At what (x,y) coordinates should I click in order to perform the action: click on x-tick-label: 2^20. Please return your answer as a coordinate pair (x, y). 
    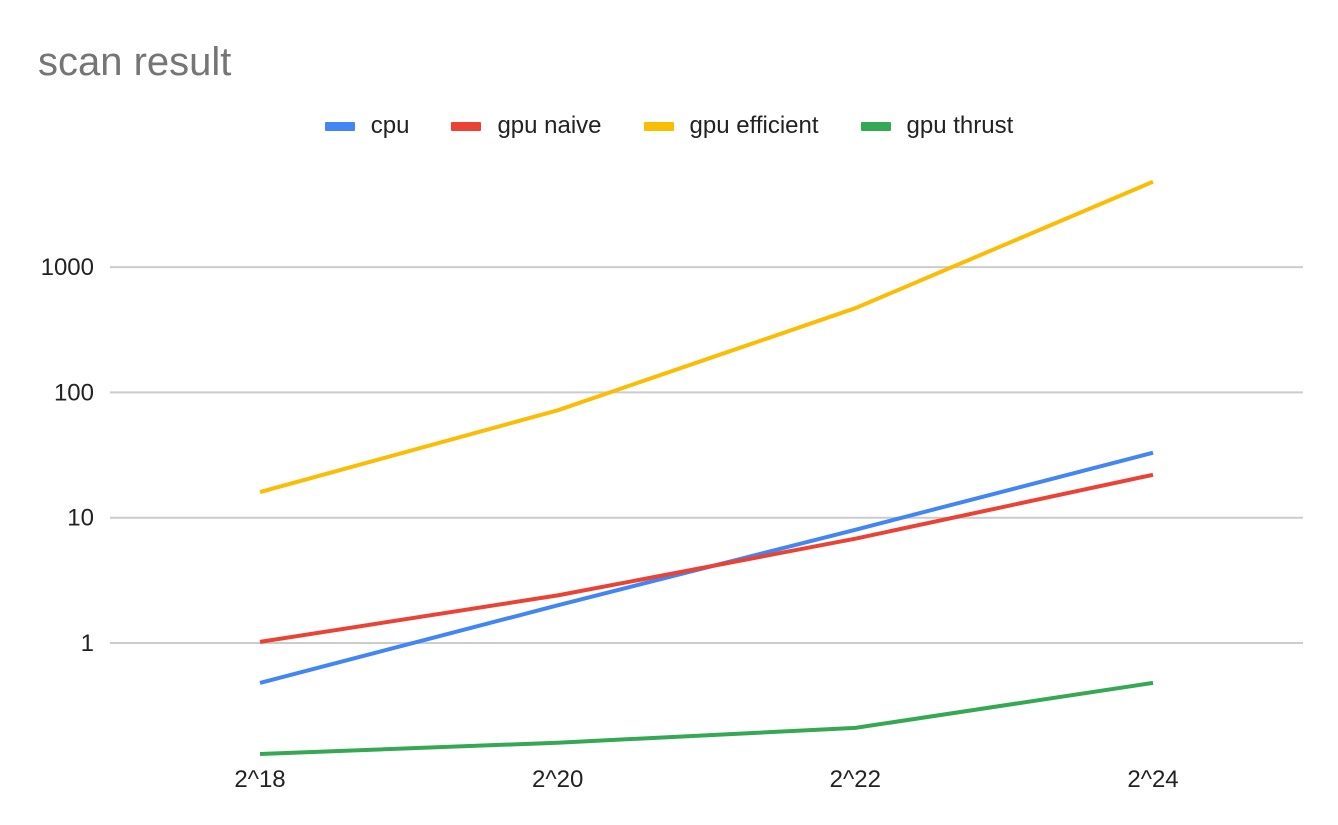
    Looking at the image, I should click on (557, 779).